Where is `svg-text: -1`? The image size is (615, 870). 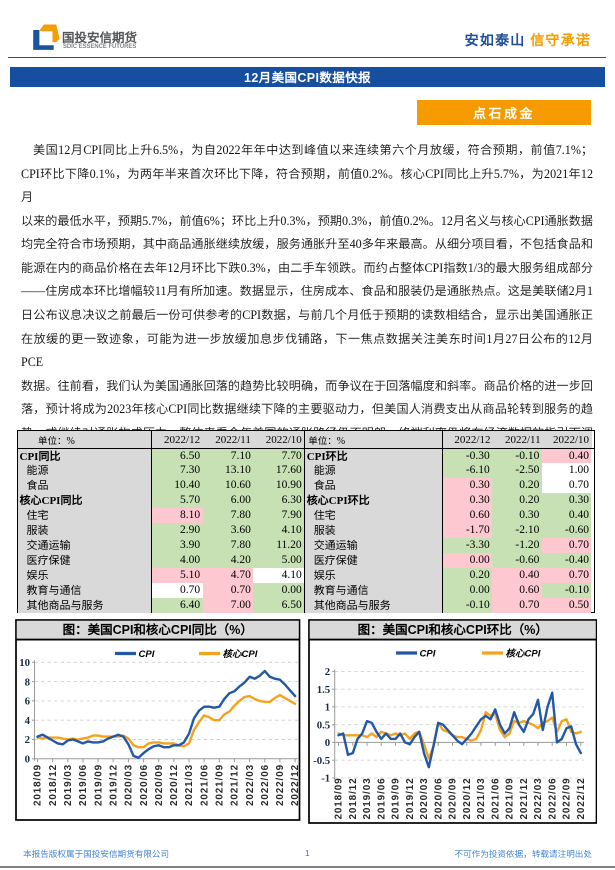 svg-text: -1 is located at coordinates (325, 779).